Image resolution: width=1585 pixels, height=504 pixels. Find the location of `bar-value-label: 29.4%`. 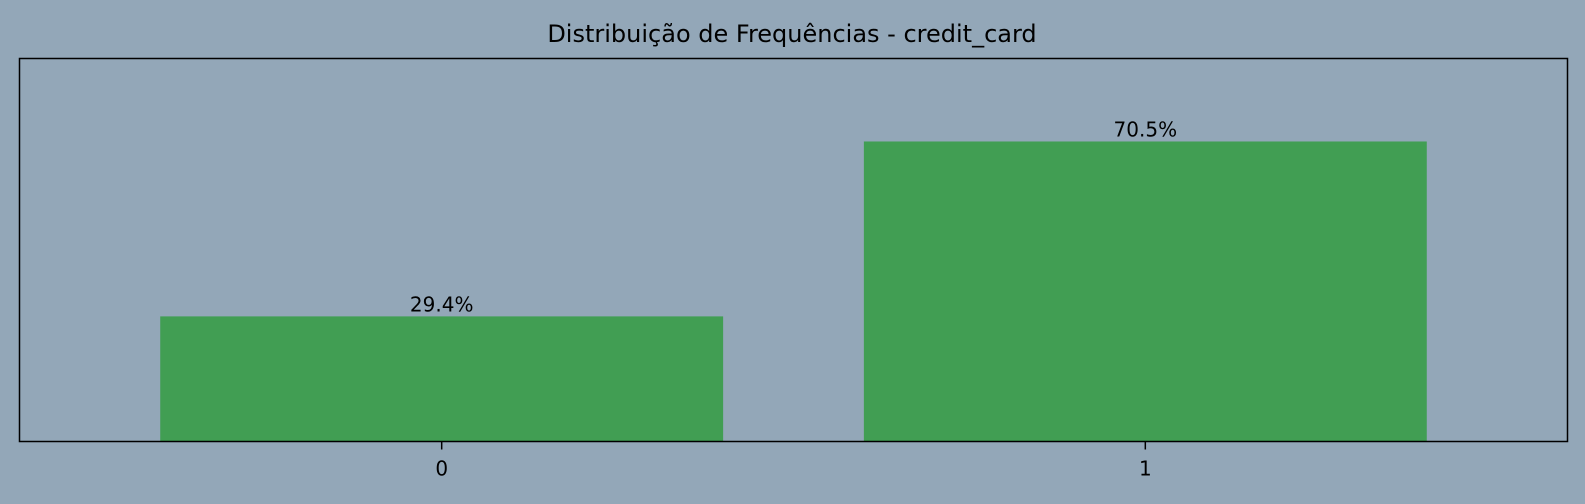

bar-value-label: 29.4% is located at coordinates (442, 304).